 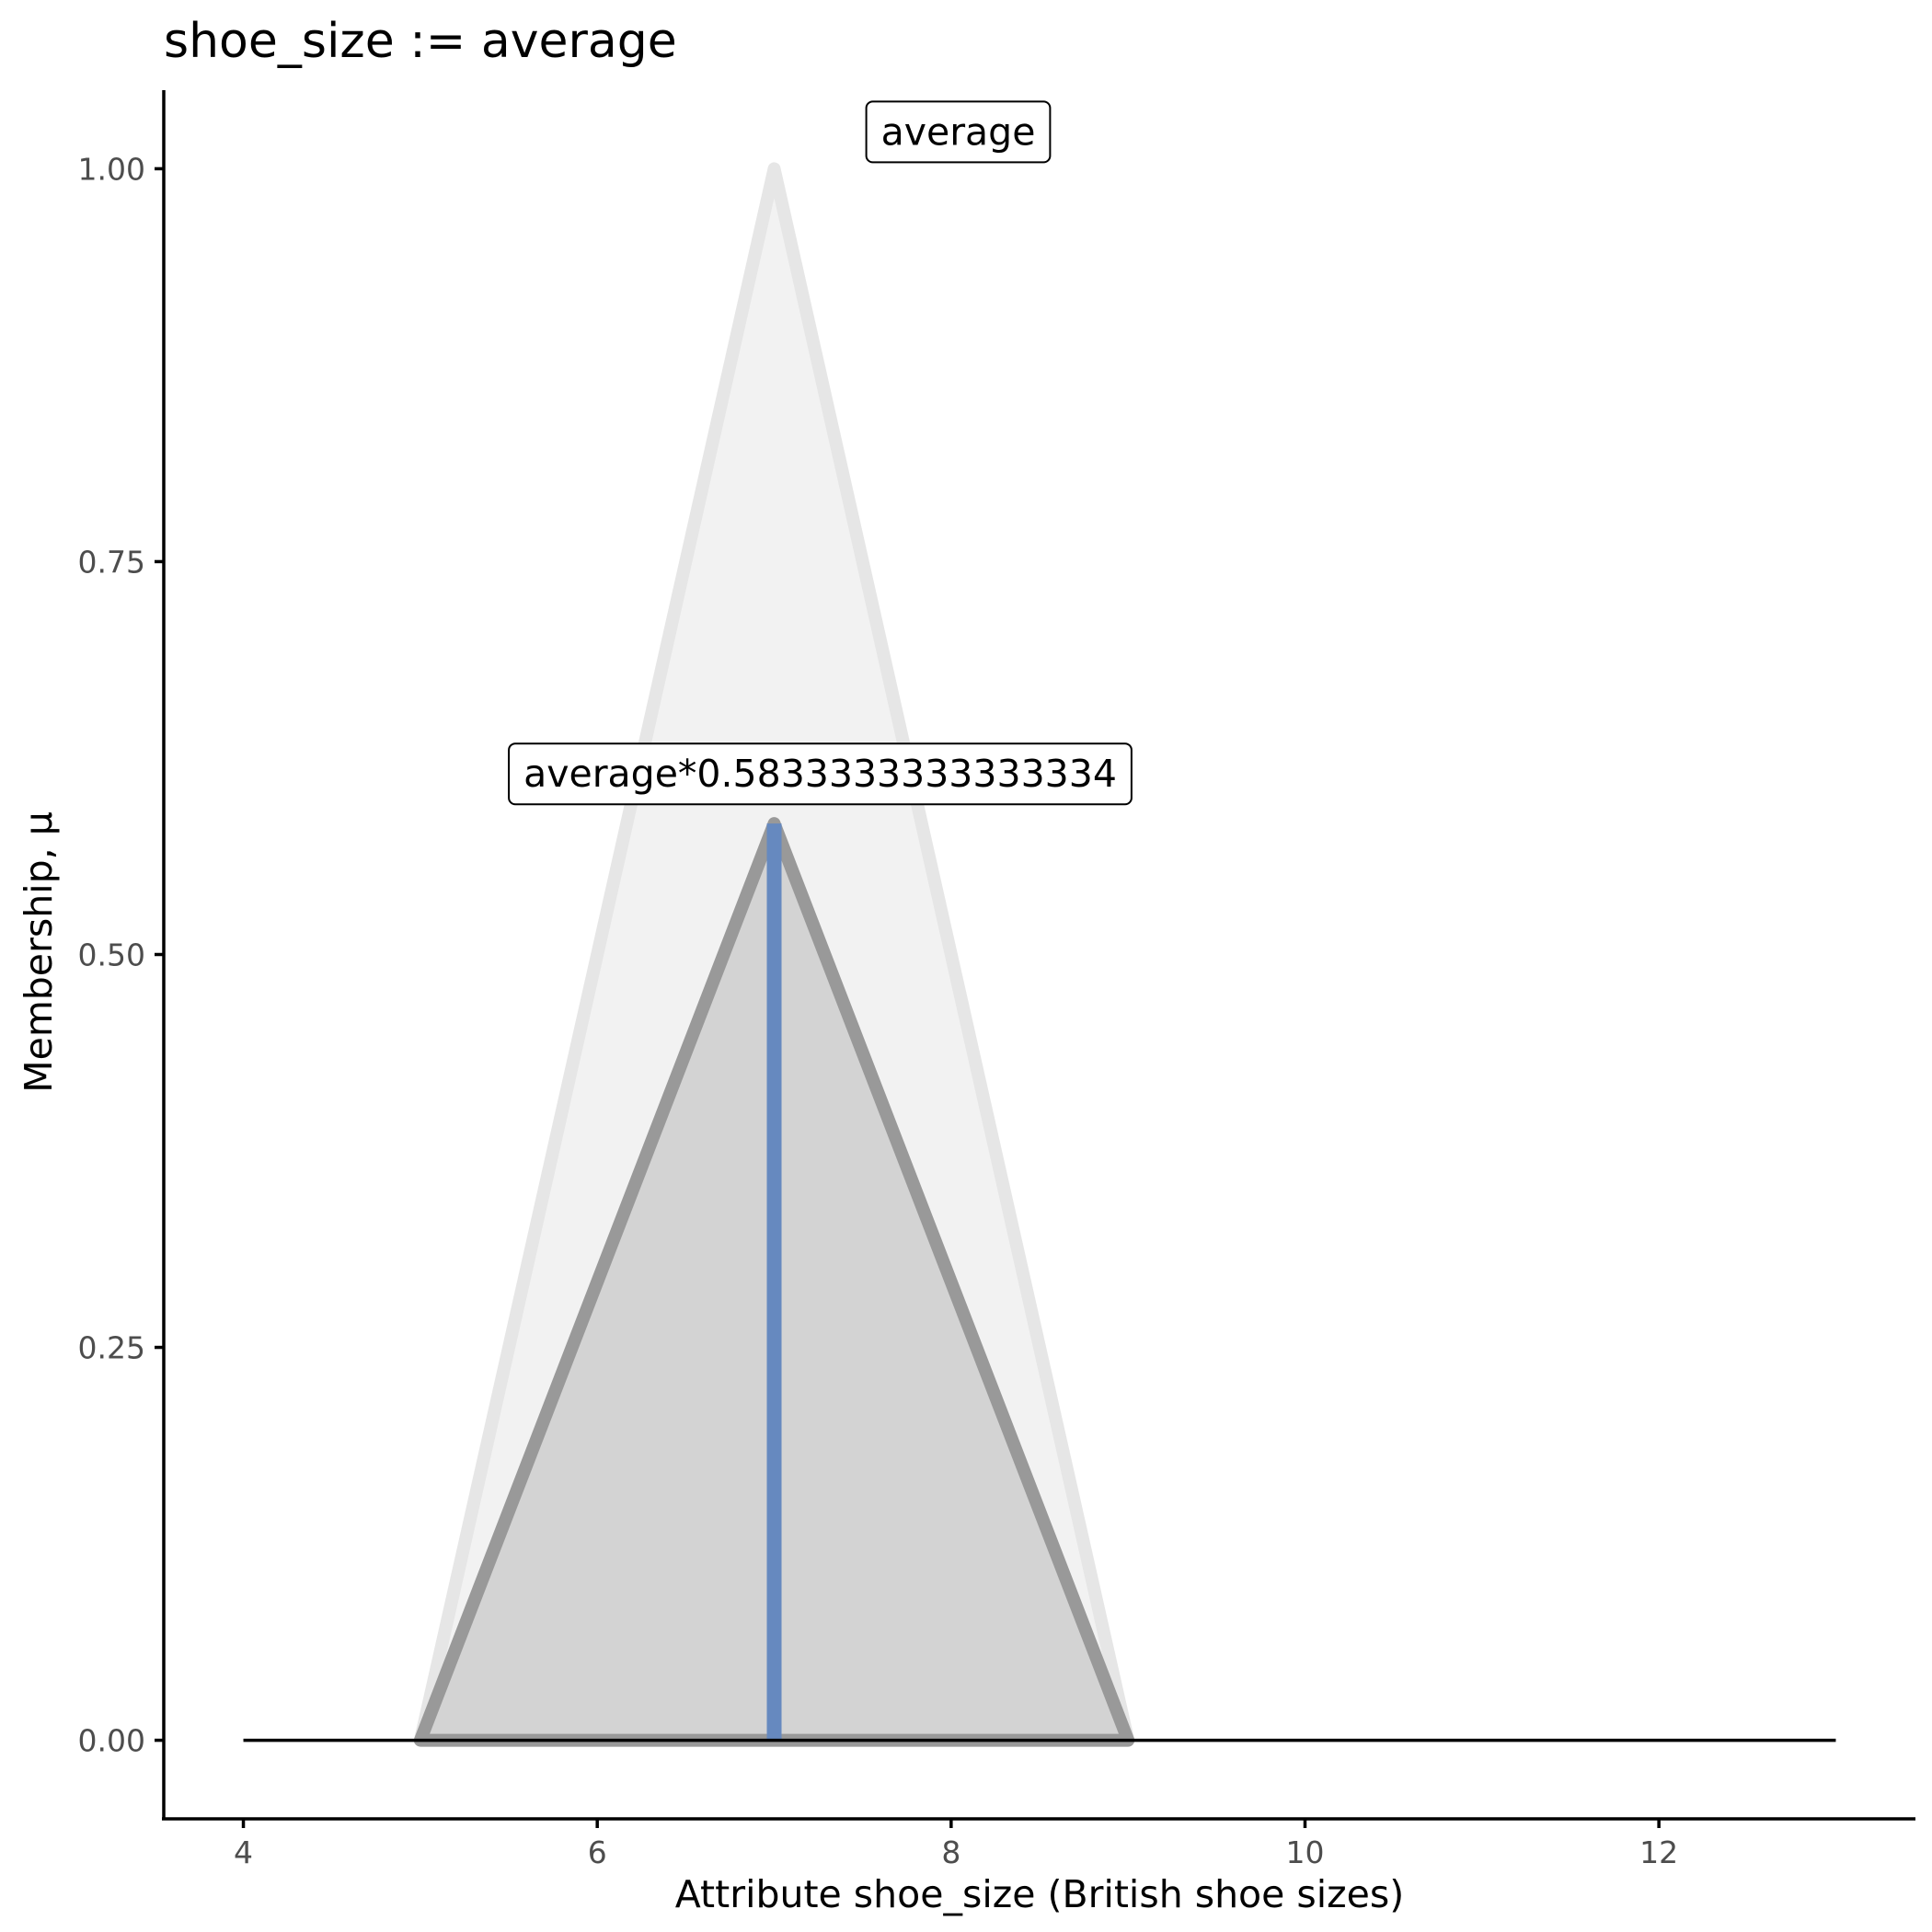 I want to click on annotation-label: average*0.5833333333333334, so click(x=820, y=774).